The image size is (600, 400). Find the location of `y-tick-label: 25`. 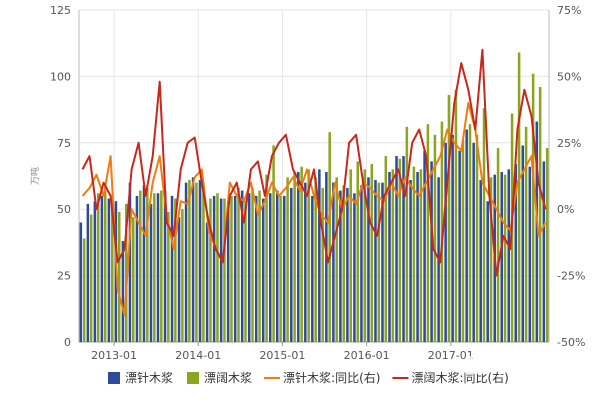

y-tick-label: 25 is located at coordinates (64, 276).